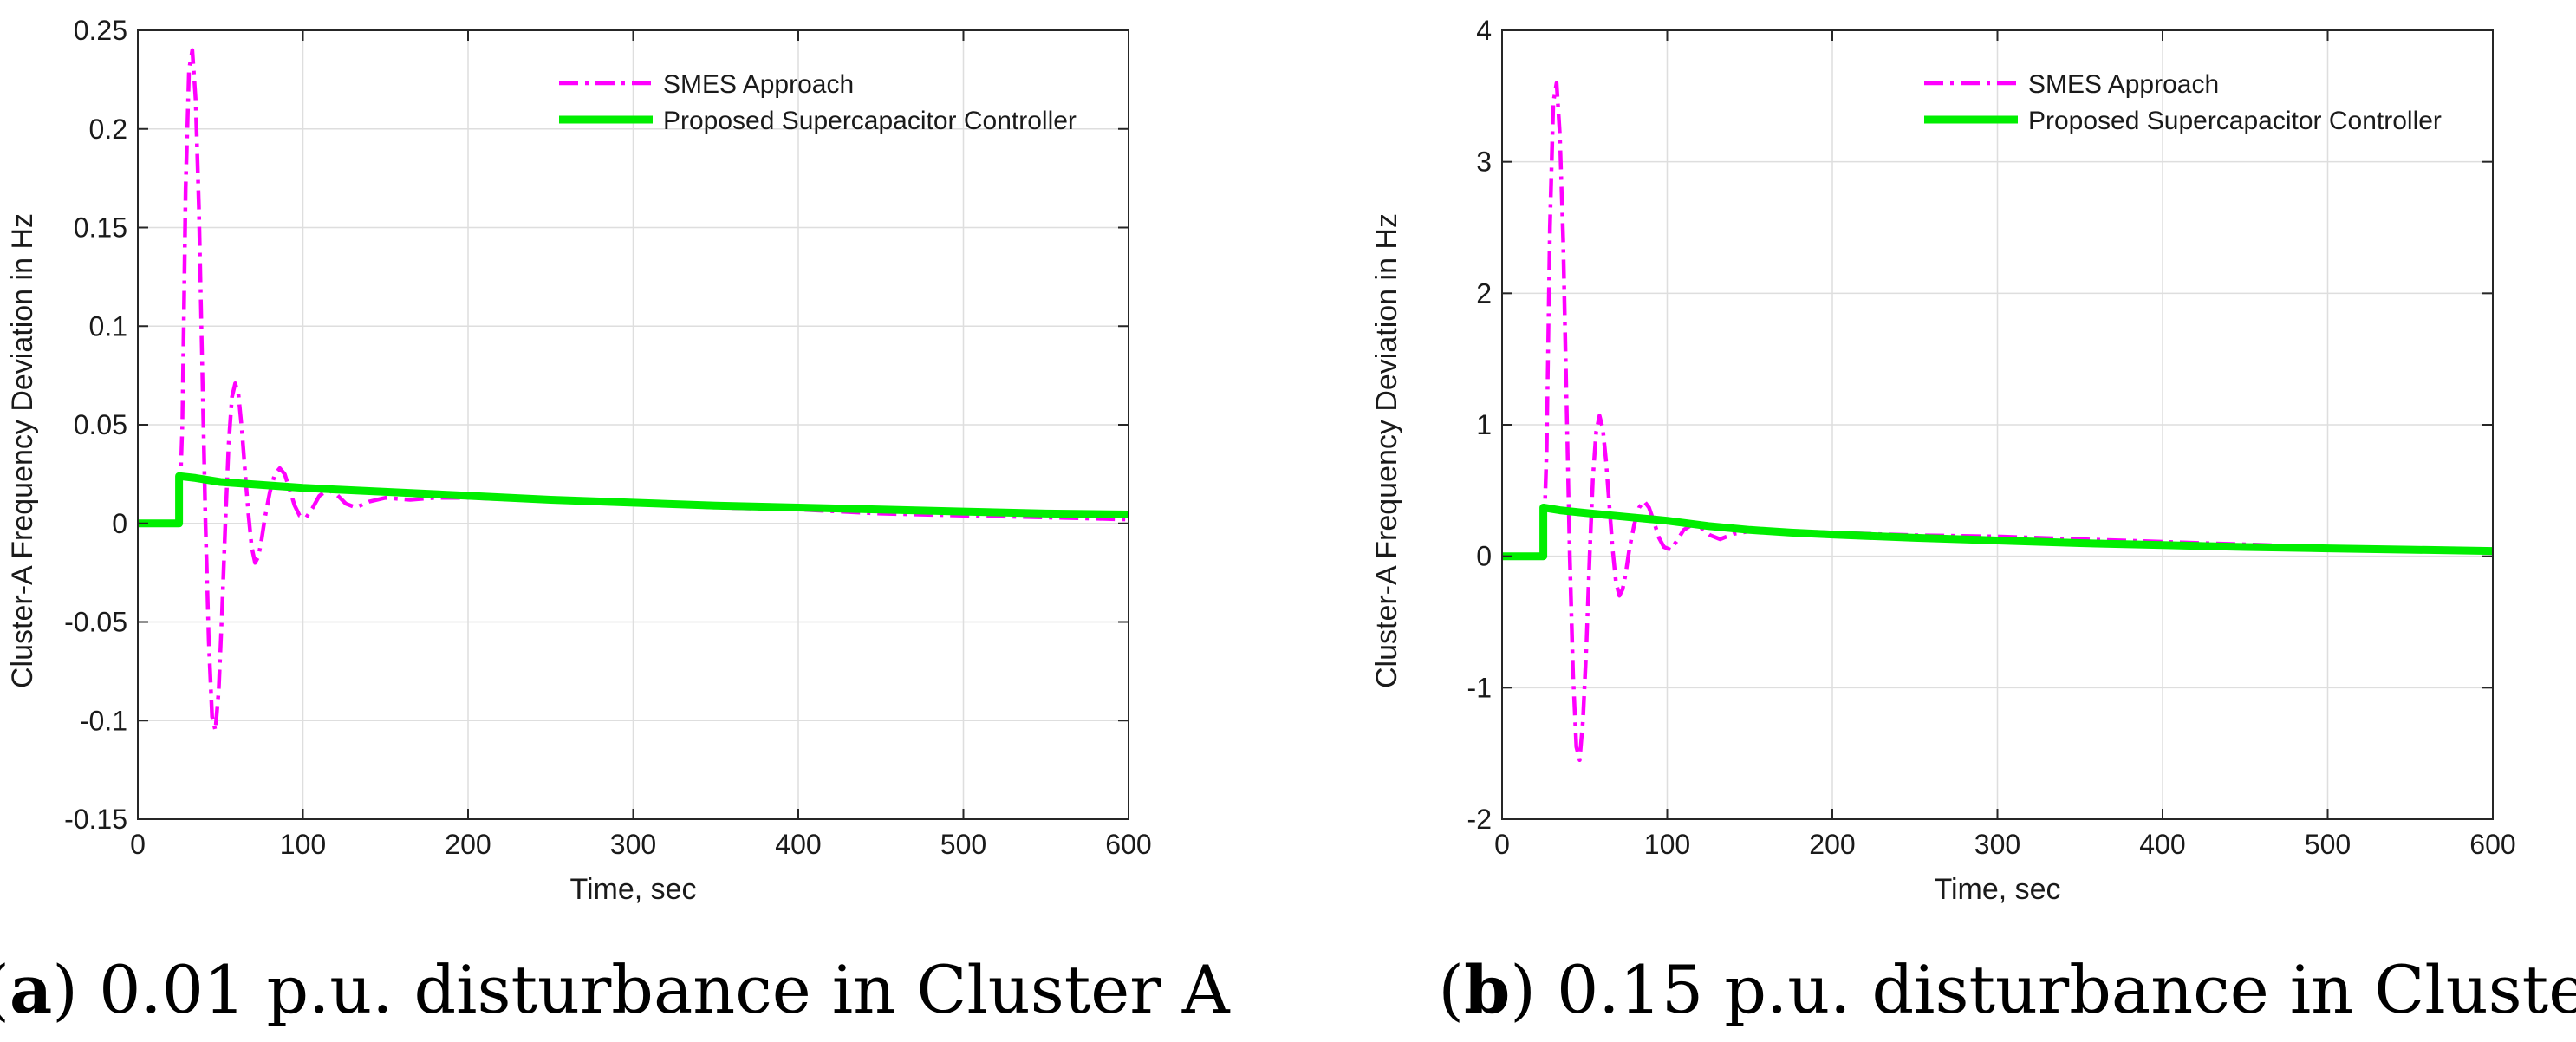  What do you see at coordinates (2066, 990) in the screenshot?
I see `caption-text: 0.15 p.u. disturbance in Cluster A` at bounding box center [2066, 990].